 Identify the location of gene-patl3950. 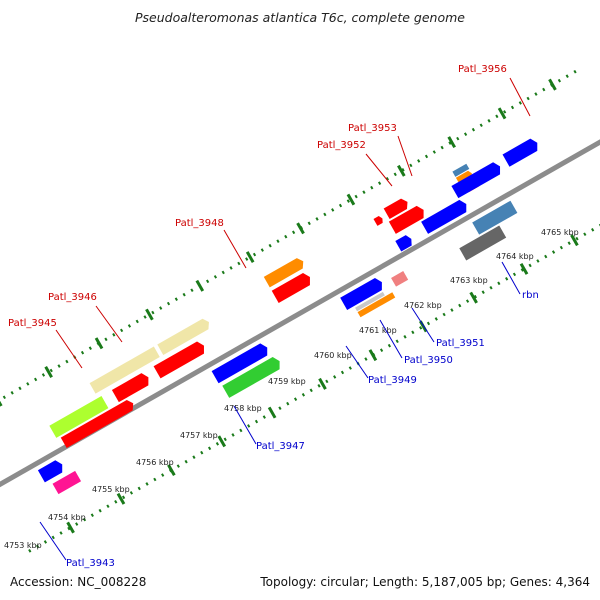
(400, 279).